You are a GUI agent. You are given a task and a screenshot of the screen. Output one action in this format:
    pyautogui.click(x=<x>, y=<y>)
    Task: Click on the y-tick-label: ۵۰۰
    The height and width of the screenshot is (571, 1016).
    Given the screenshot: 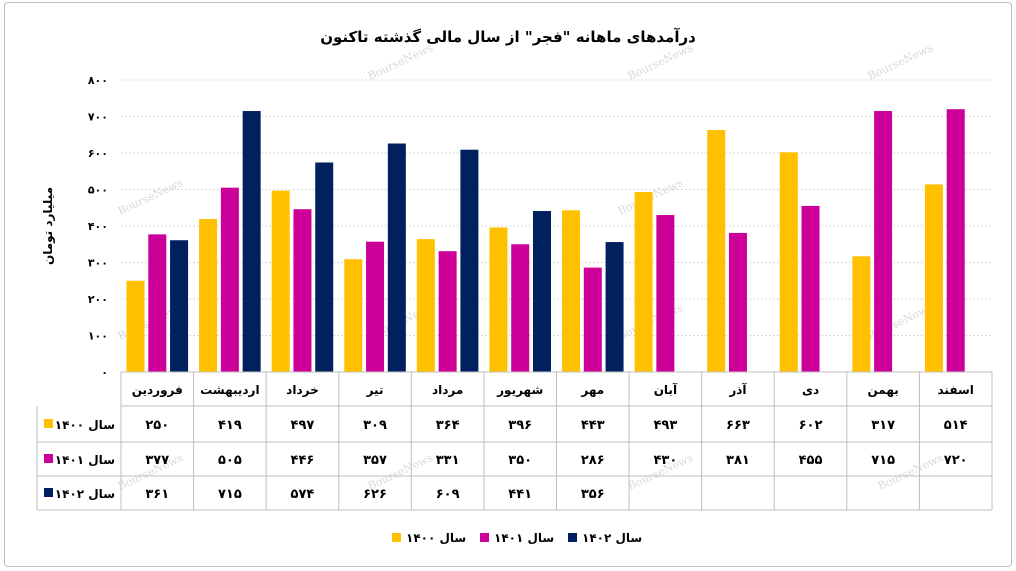 What is the action you would take?
    pyautogui.click(x=98, y=190)
    